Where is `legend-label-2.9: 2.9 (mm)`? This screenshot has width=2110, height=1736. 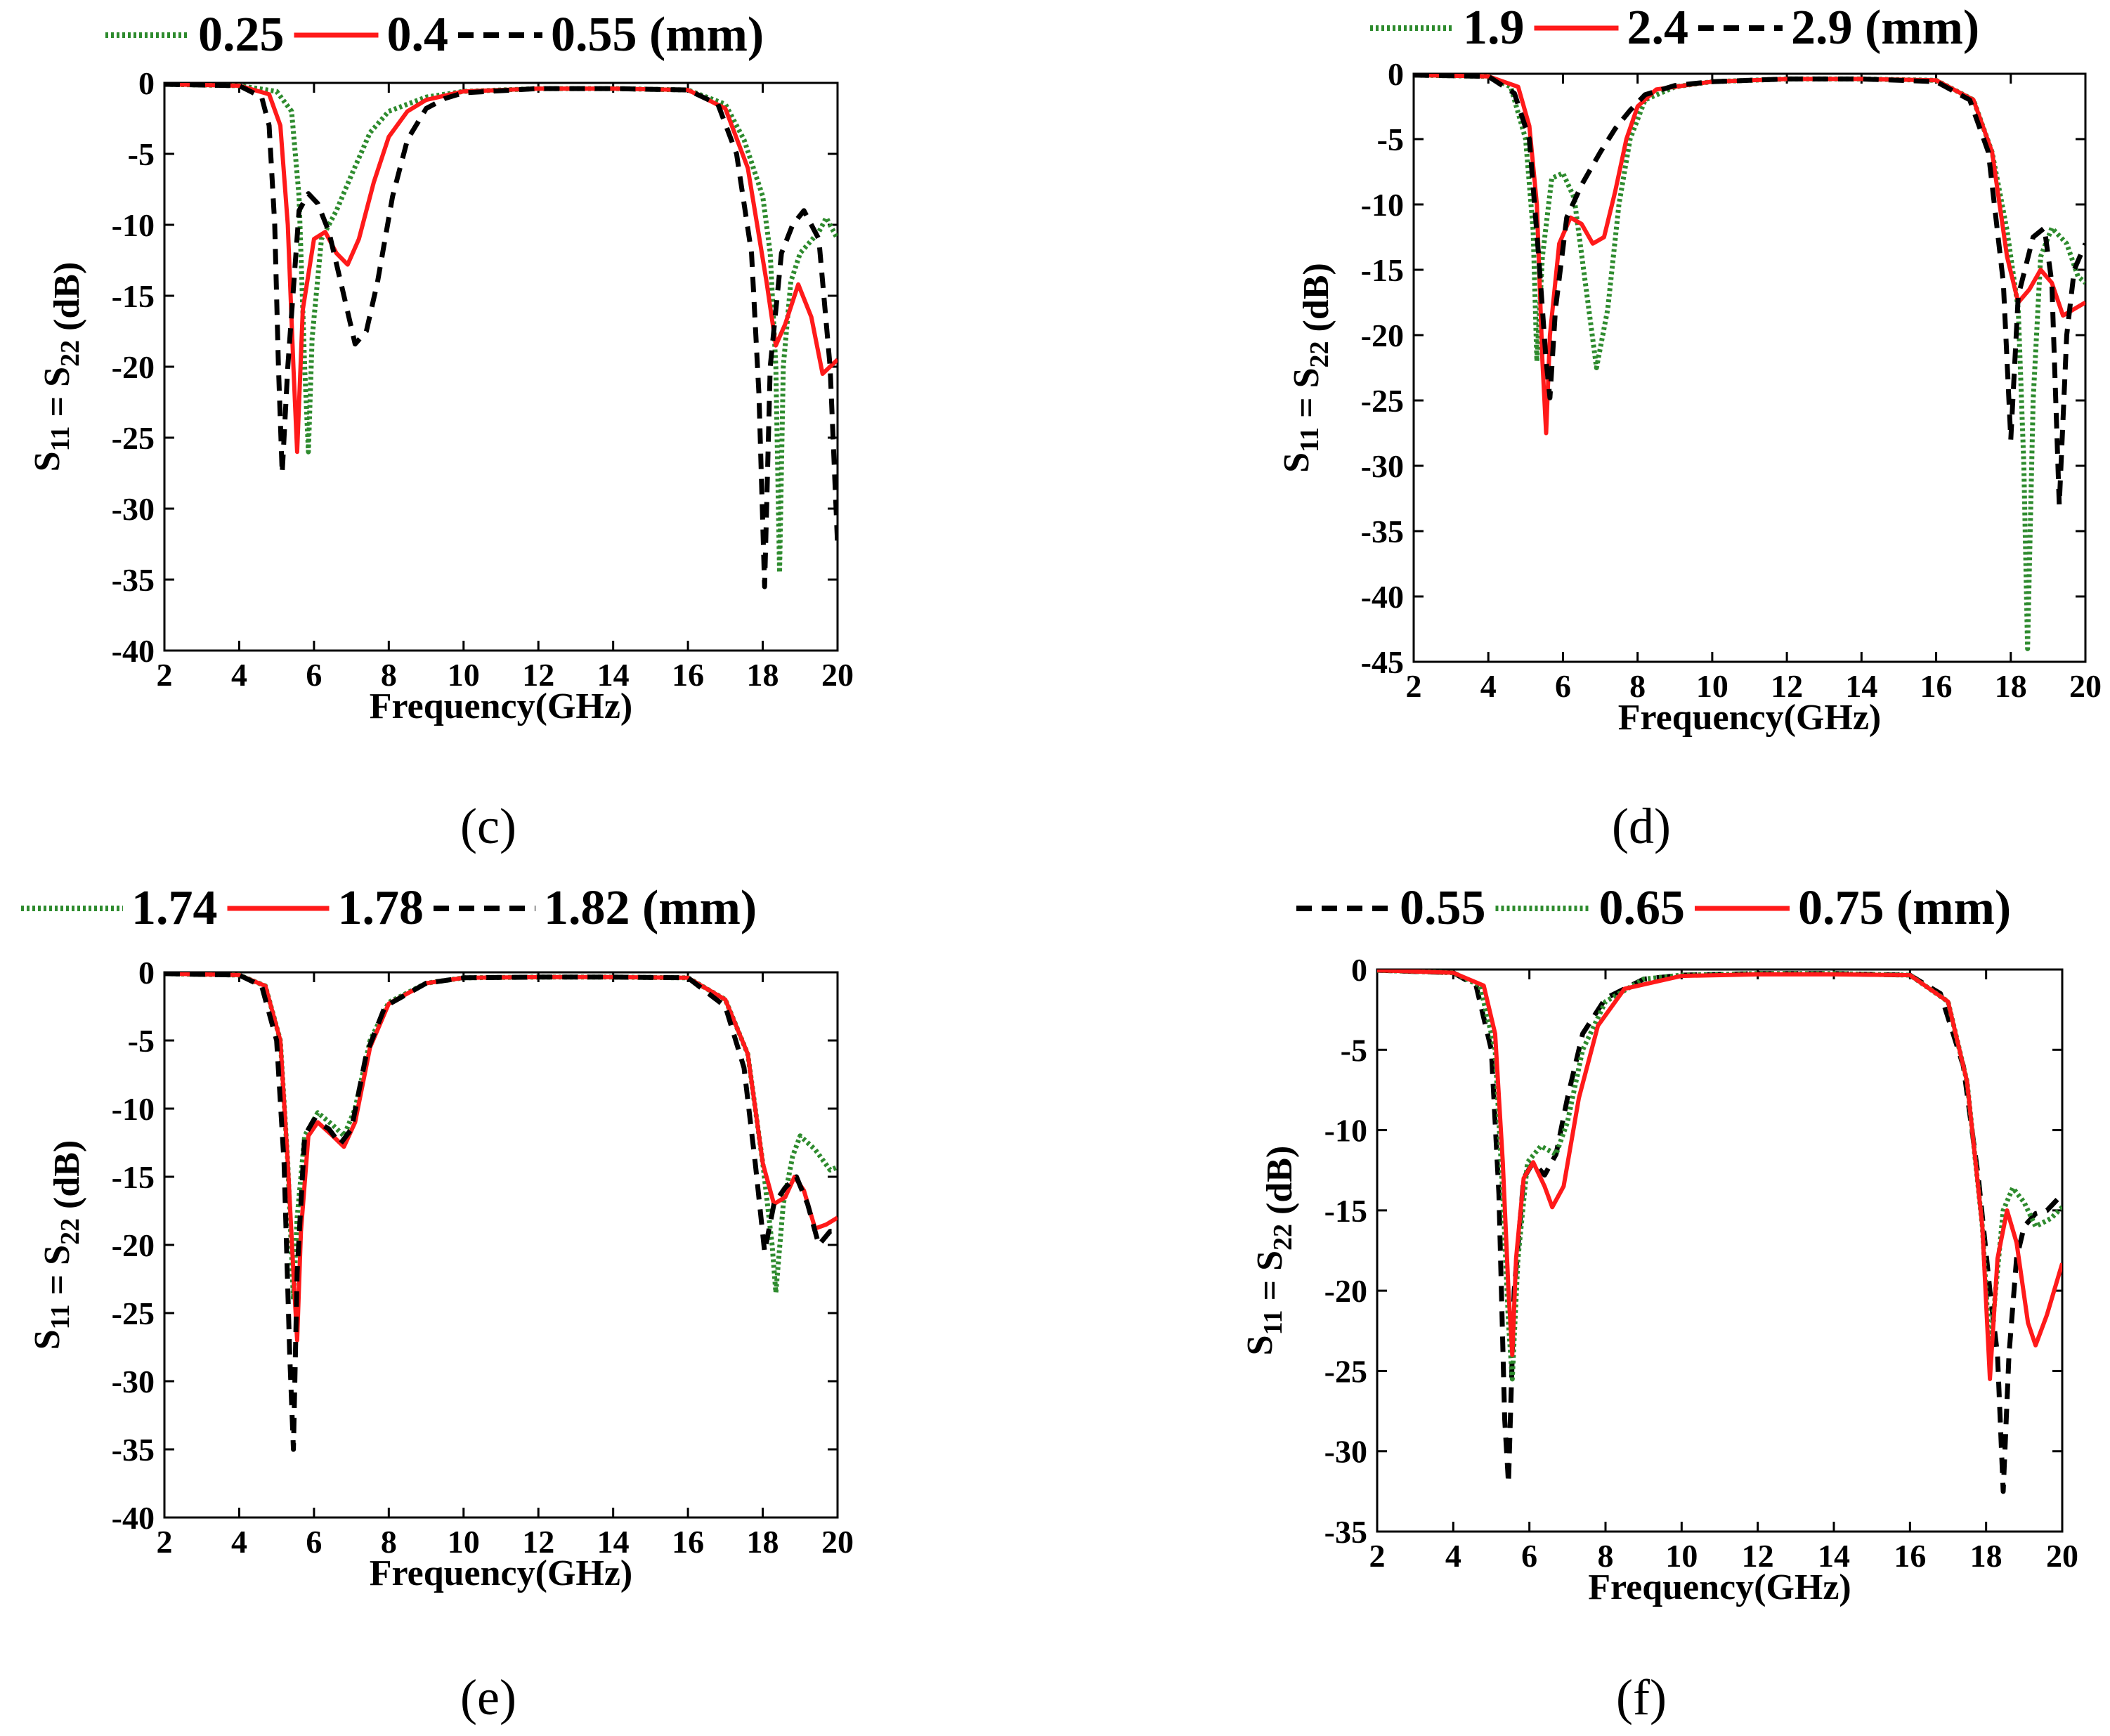 legend-label-2.9: 2.9 (mm) is located at coordinates (1885, 28).